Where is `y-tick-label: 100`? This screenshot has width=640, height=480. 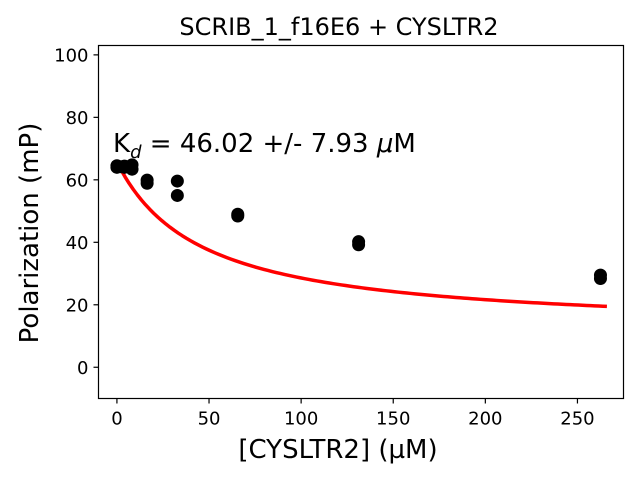
y-tick-label: 100 is located at coordinates (71, 55).